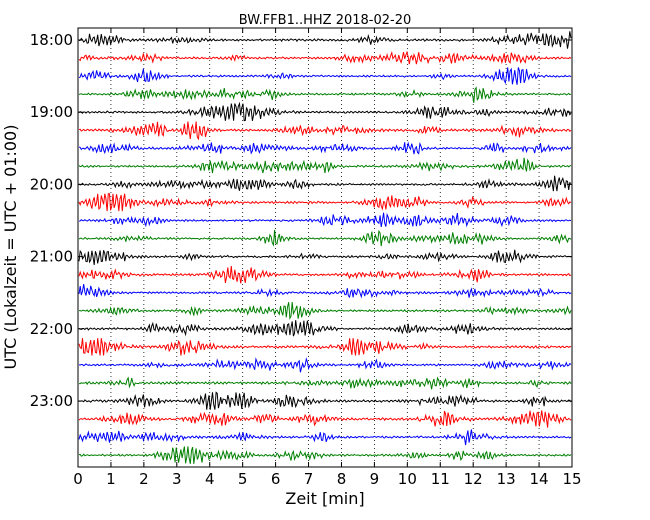 Image resolution: width=650 pixels, height=520 pixels. I want to click on x-tick-label-12: 12, so click(473, 479).